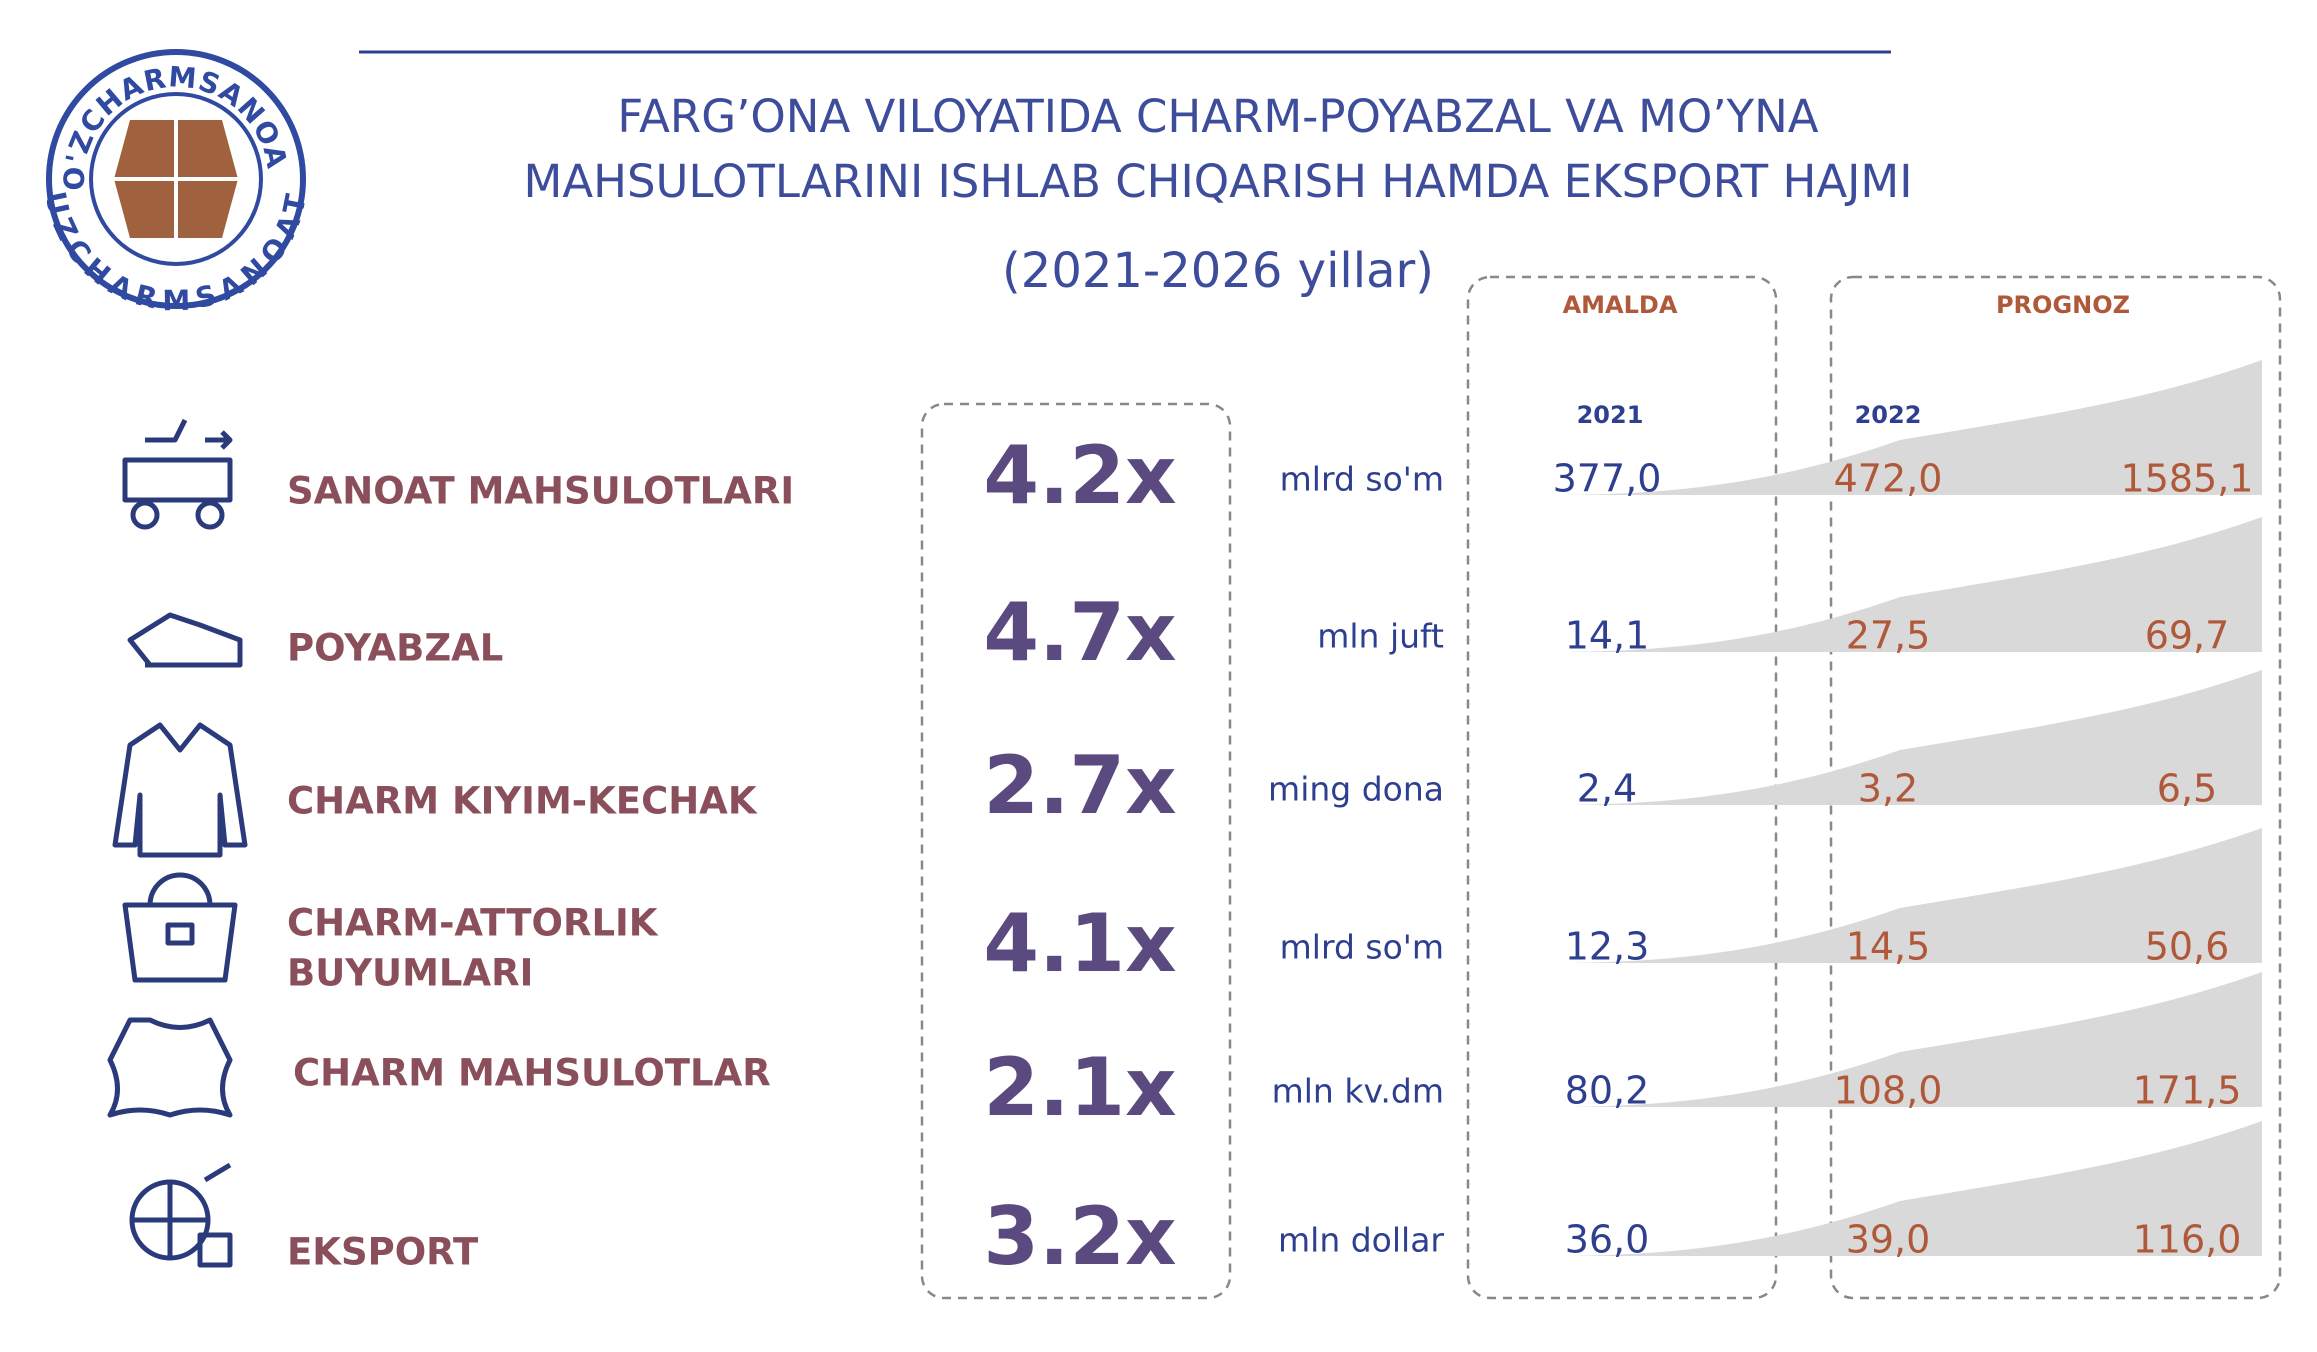  What do you see at coordinates (383, 1252) in the screenshot?
I see `row-label: EKSPORT` at bounding box center [383, 1252].